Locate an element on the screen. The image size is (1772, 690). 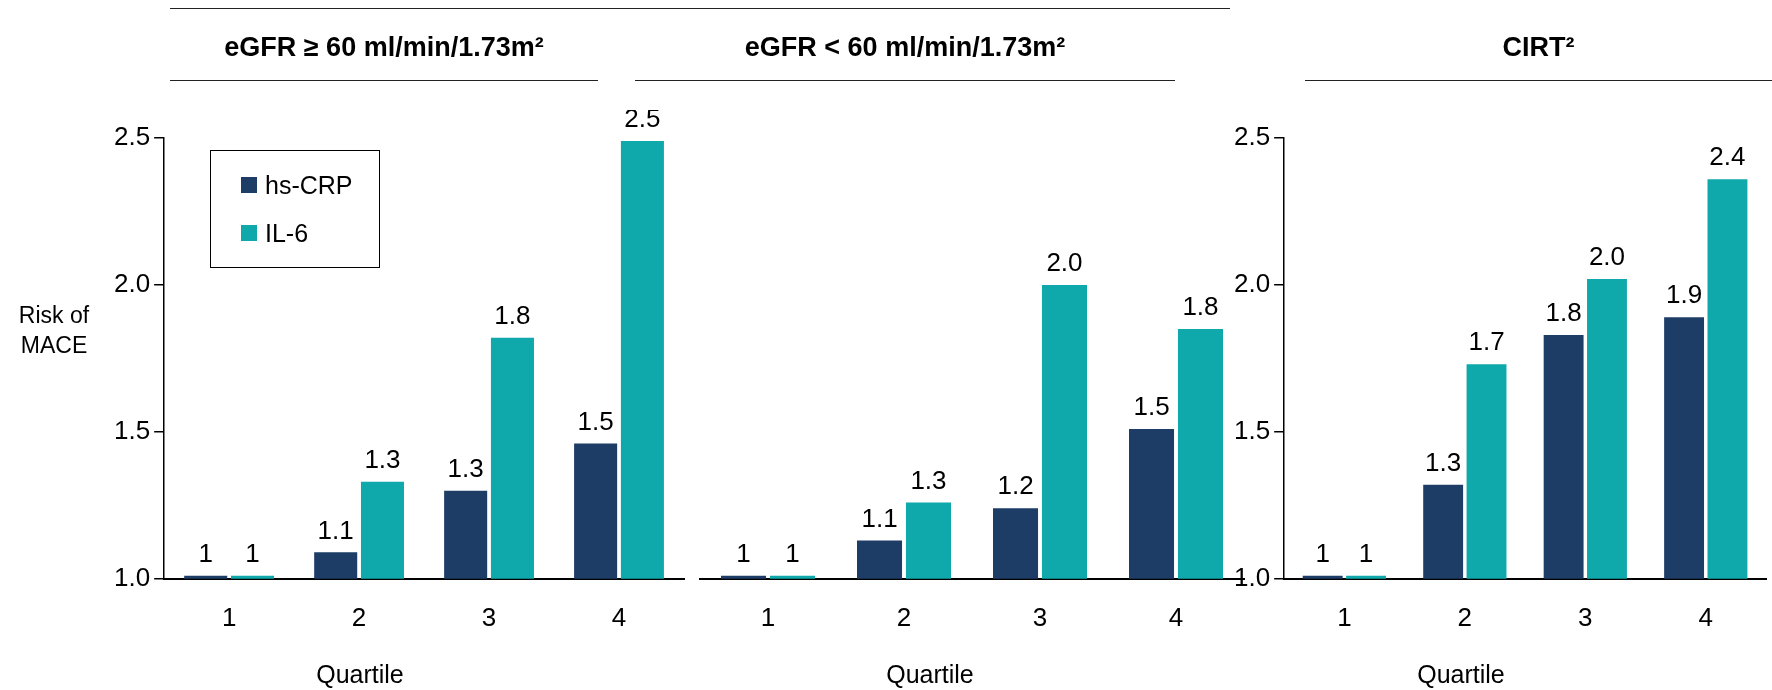
legend-label: IL-6 is located at coordinates (287, 233).